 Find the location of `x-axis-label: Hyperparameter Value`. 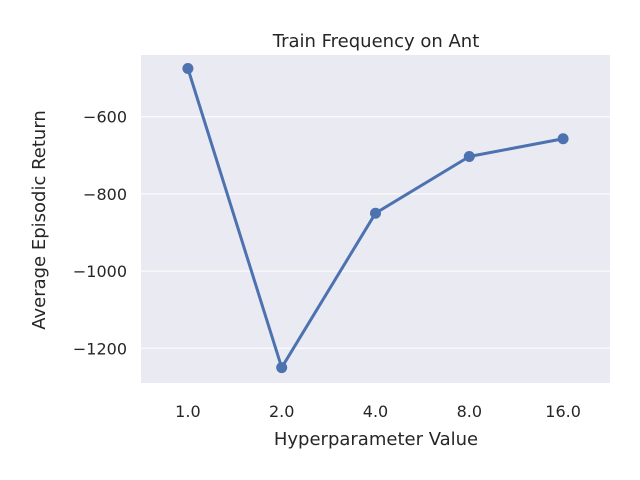

x-axis-label: Hyperparameter Value is located at coordinates (376, 439).